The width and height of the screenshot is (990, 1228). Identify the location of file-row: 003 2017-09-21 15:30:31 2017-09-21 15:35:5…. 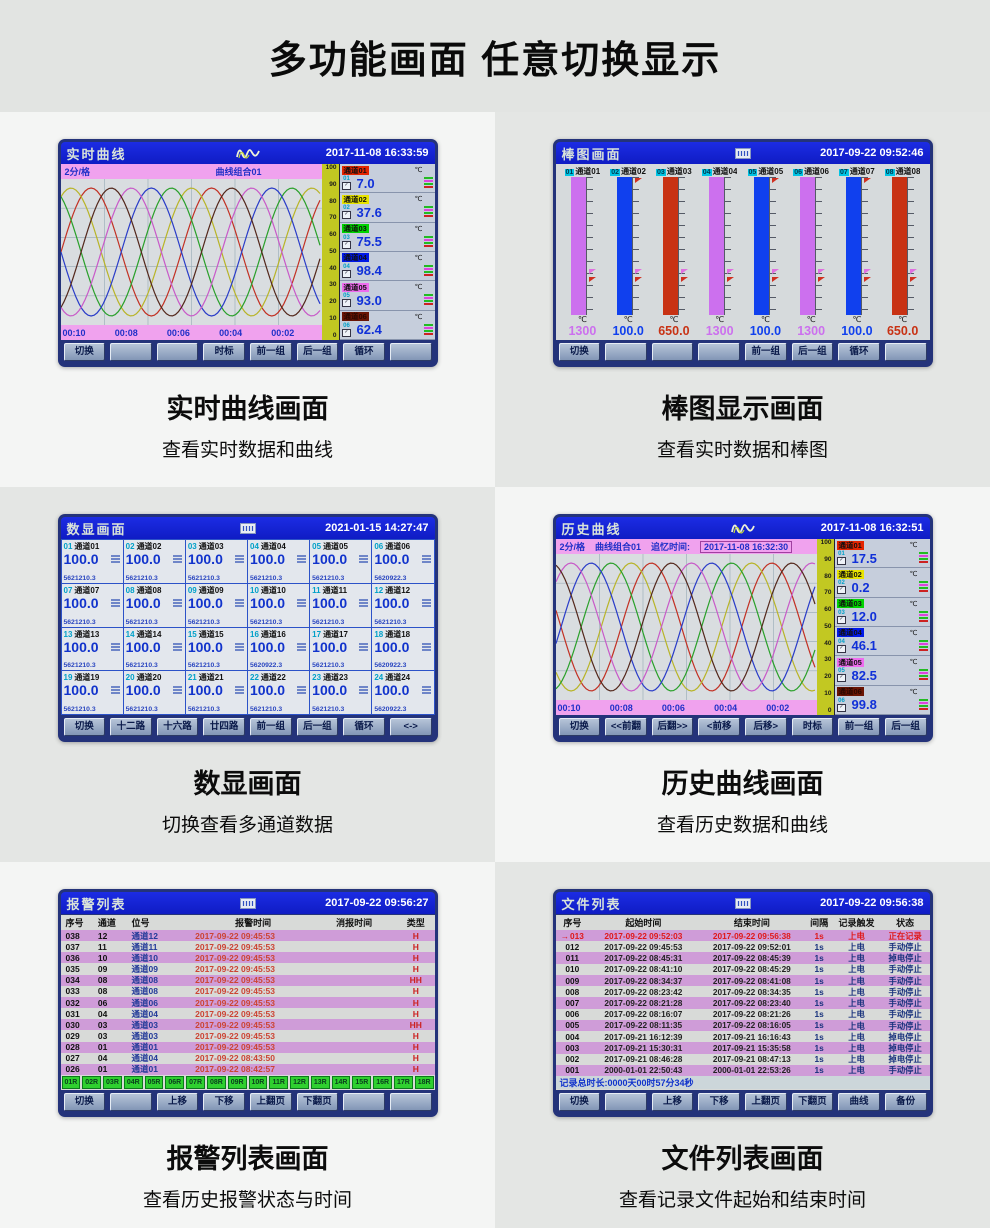
(742, 1048).